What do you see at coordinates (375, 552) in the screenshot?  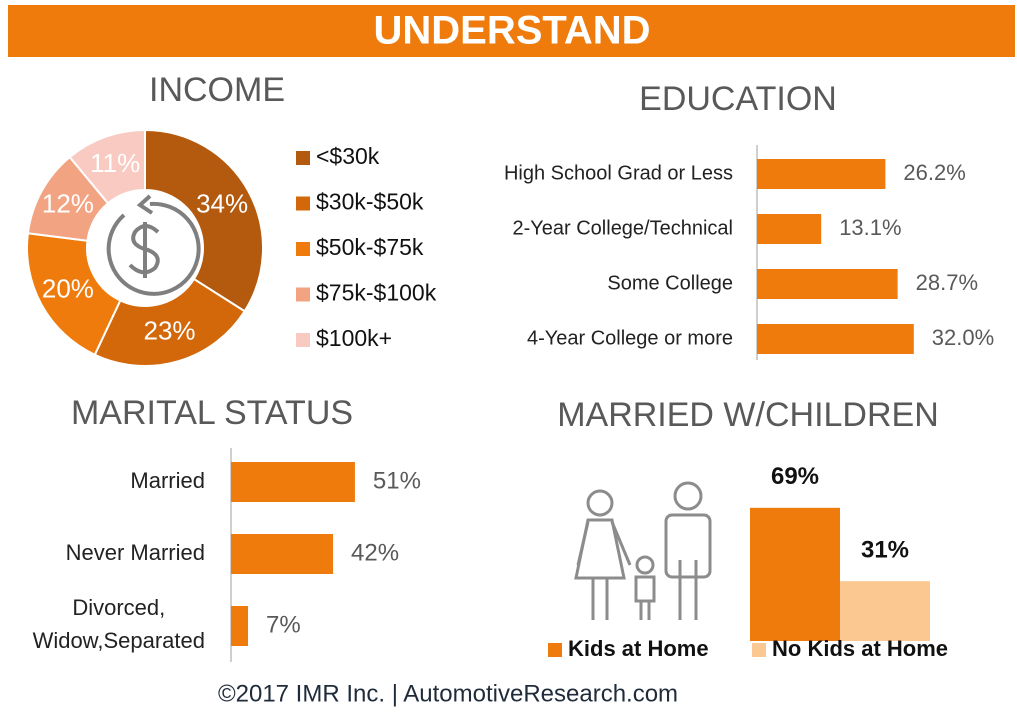 I see `value-label: 42%` at bounding box center [375, 552].